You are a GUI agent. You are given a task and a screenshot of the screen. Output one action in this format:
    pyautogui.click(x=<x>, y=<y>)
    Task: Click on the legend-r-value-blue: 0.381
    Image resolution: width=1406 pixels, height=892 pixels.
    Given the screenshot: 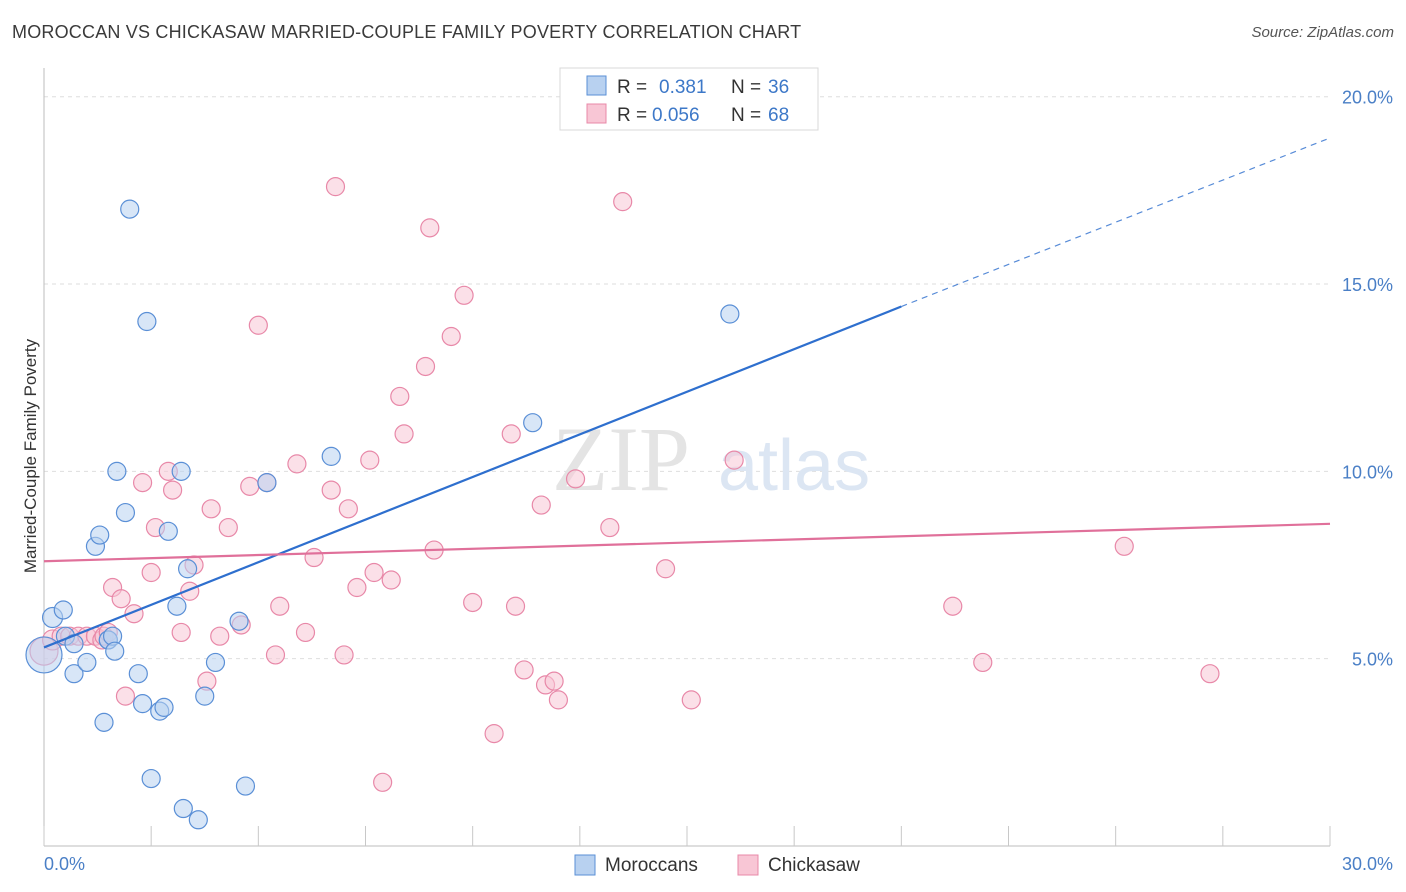 What is the action you would take?
    pyautogui.click(x=683, y=87)
    